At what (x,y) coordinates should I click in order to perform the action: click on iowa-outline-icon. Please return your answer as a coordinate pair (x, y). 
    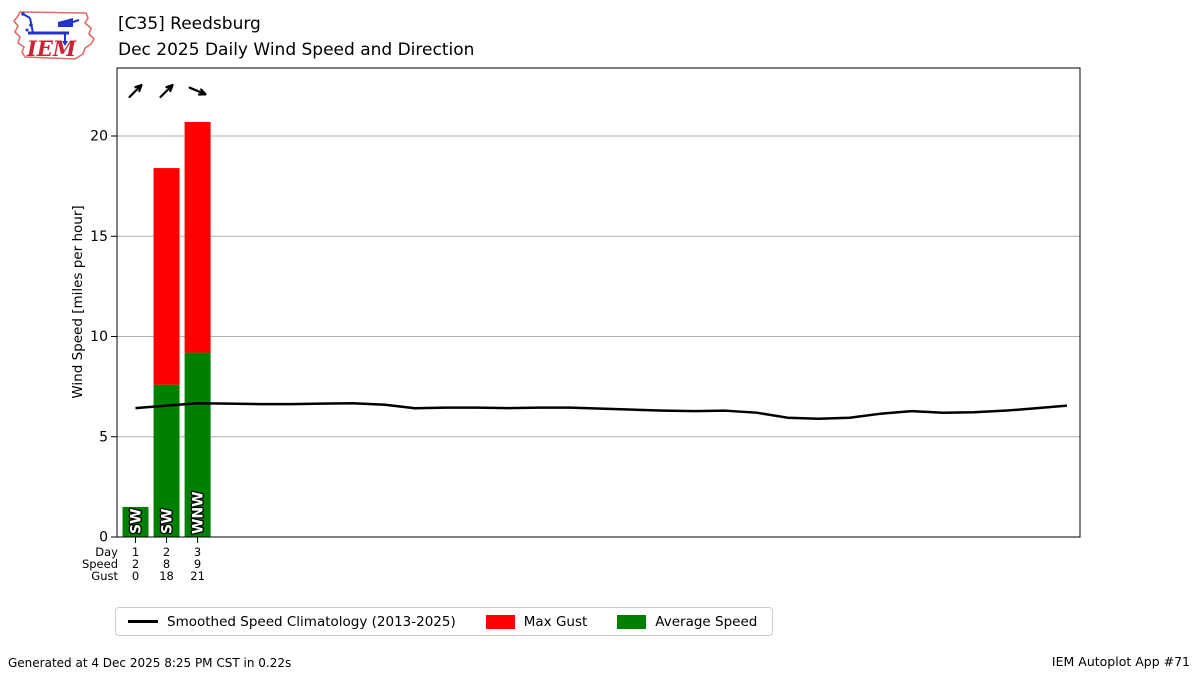
    Looking at the image, I should click on (54, 35).